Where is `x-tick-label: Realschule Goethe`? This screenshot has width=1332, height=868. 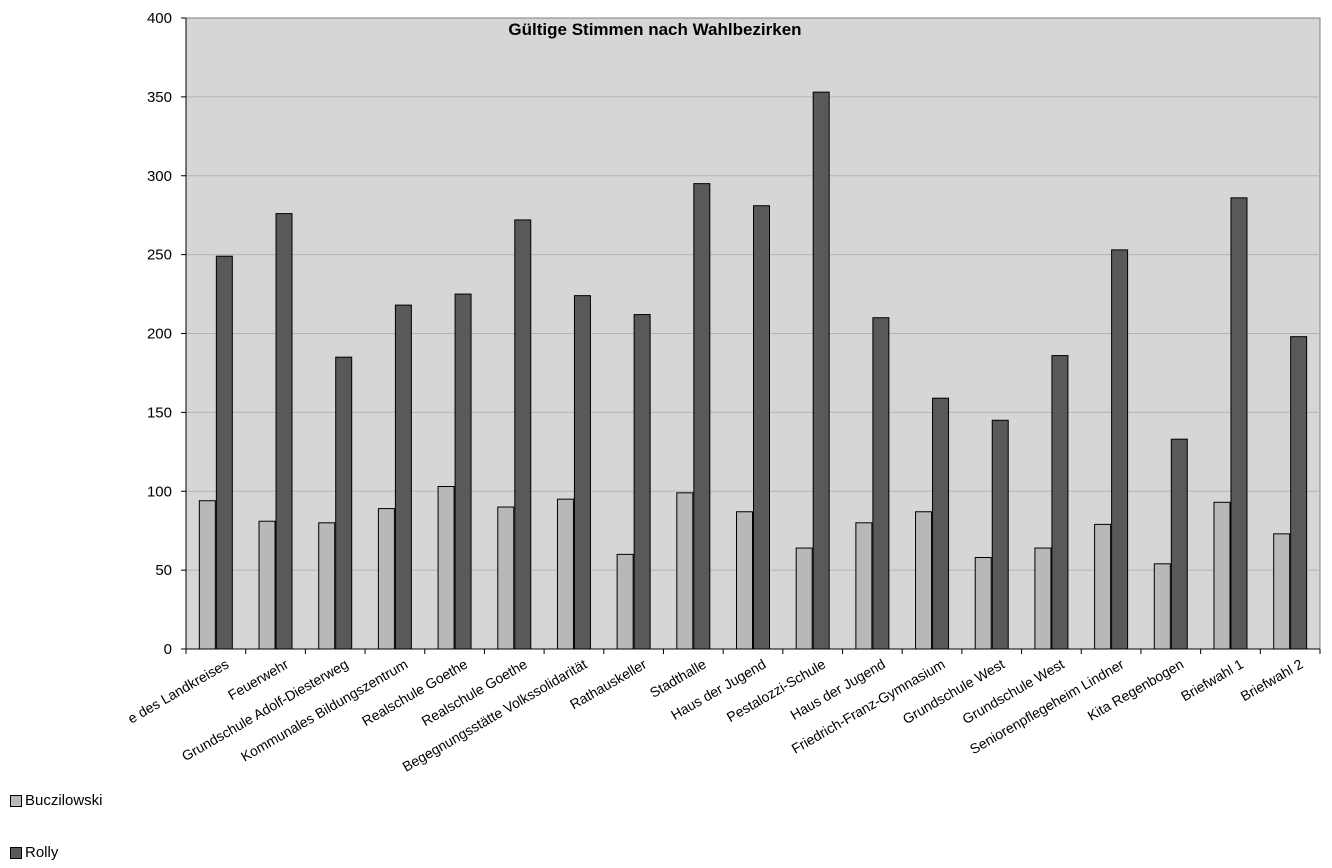
x-tick-label: Realschule Goethe is located at coordinates (414, 693).